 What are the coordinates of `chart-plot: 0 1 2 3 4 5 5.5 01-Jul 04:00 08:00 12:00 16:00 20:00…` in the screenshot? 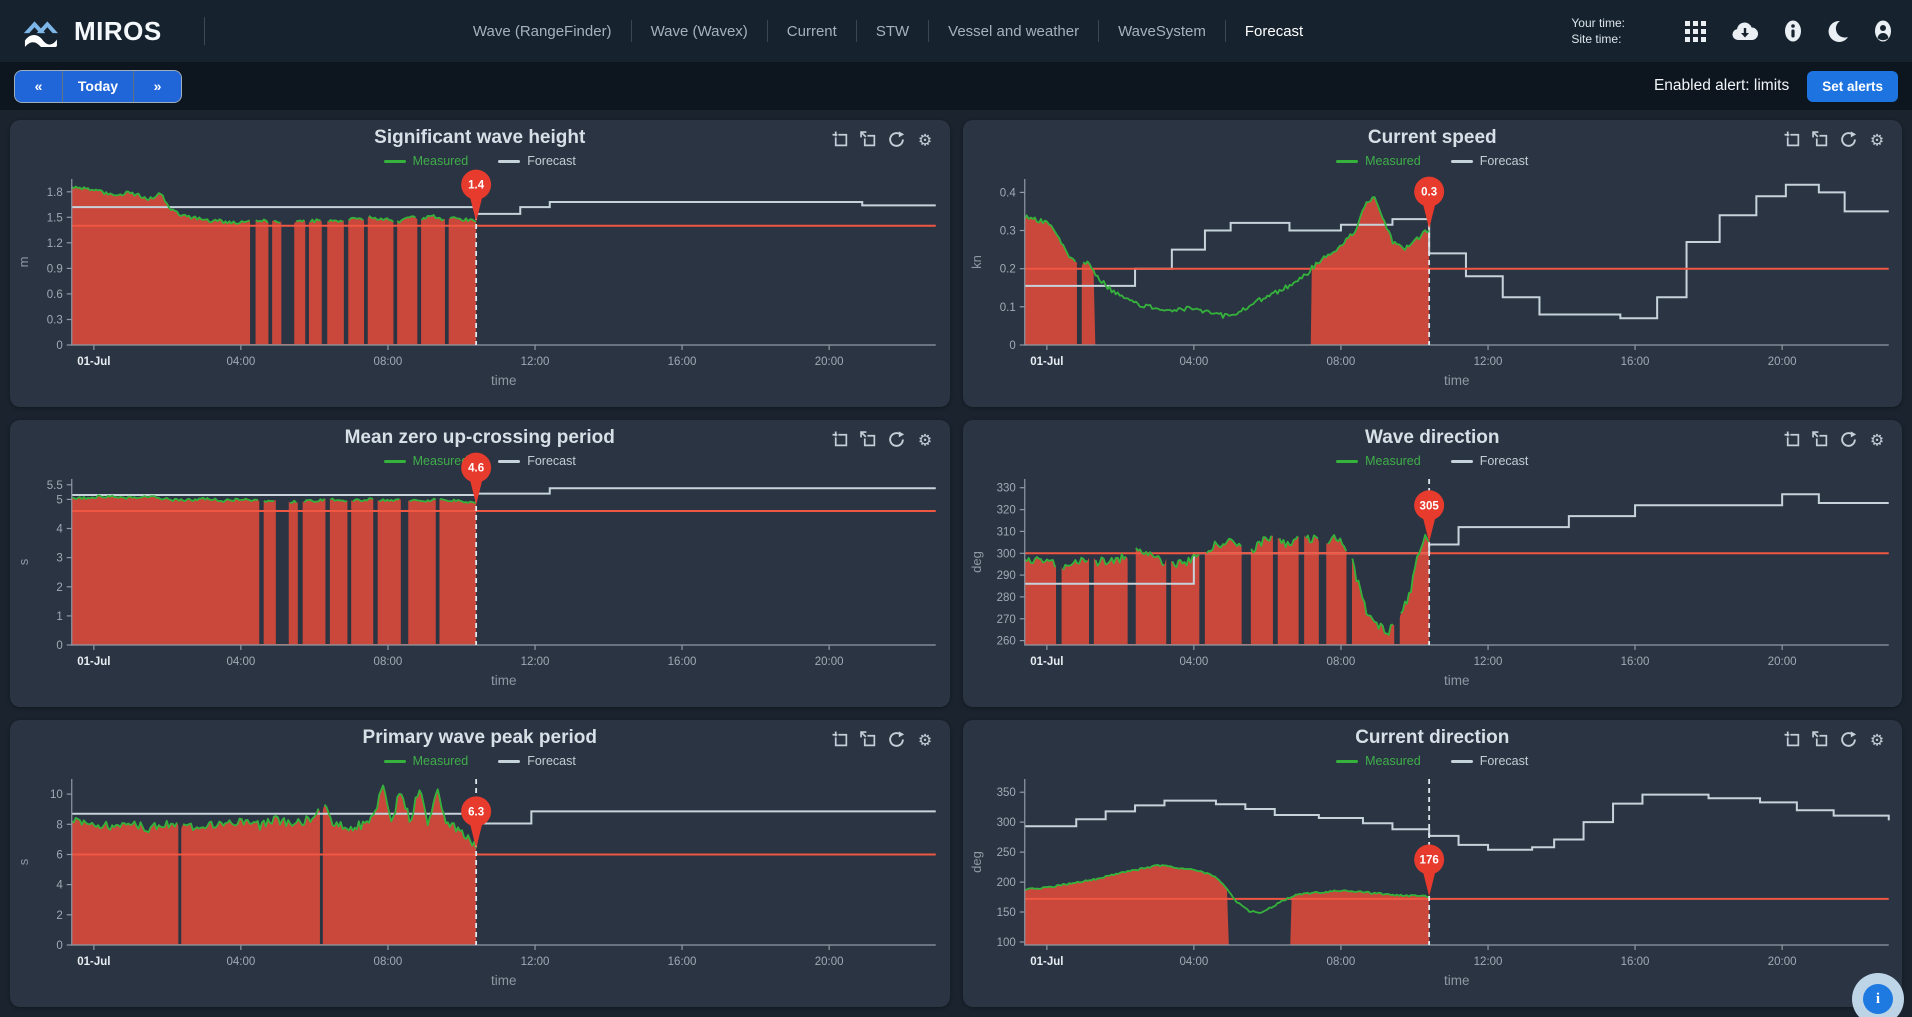 It's located at (480, 571).